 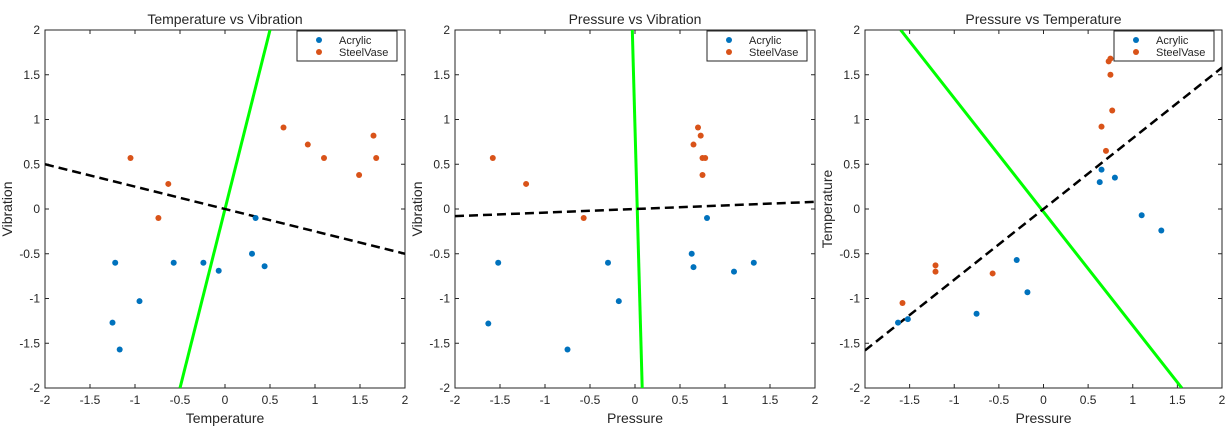 What do you see at coordinates (270, 400) in the screenshot?
I see `x-tick-label: 0.5` at bounding box center [270, 400].